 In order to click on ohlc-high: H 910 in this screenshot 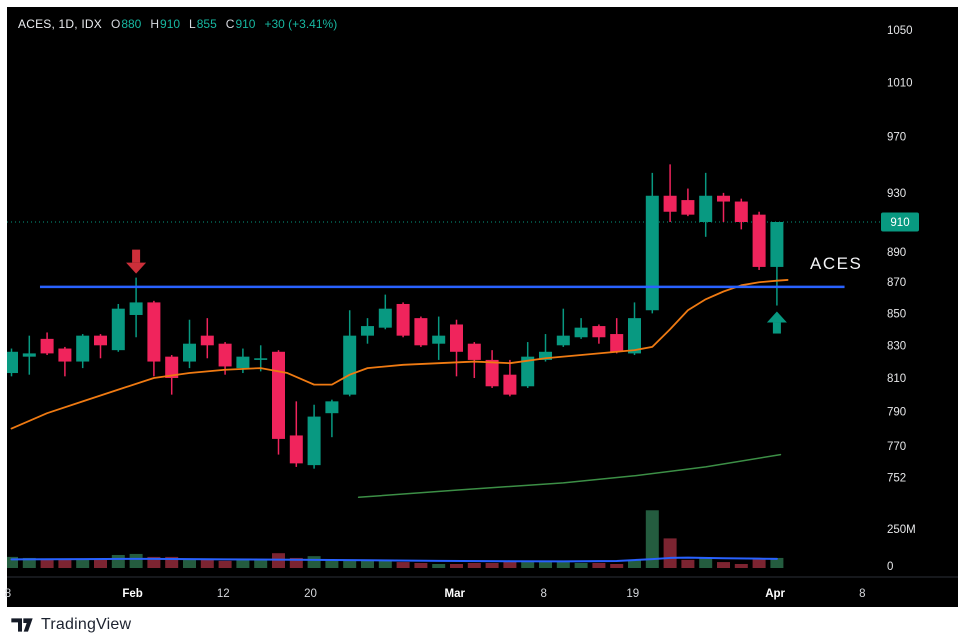, I will do `click(165, 24)`.